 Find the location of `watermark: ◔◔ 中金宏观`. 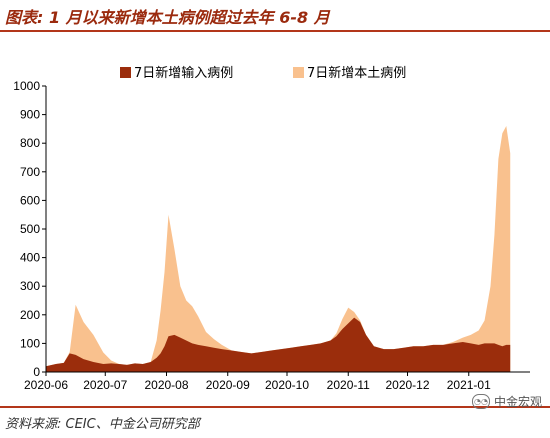

watermark: ◔◔ 中金宏观 is located at coordinates (506, 401).